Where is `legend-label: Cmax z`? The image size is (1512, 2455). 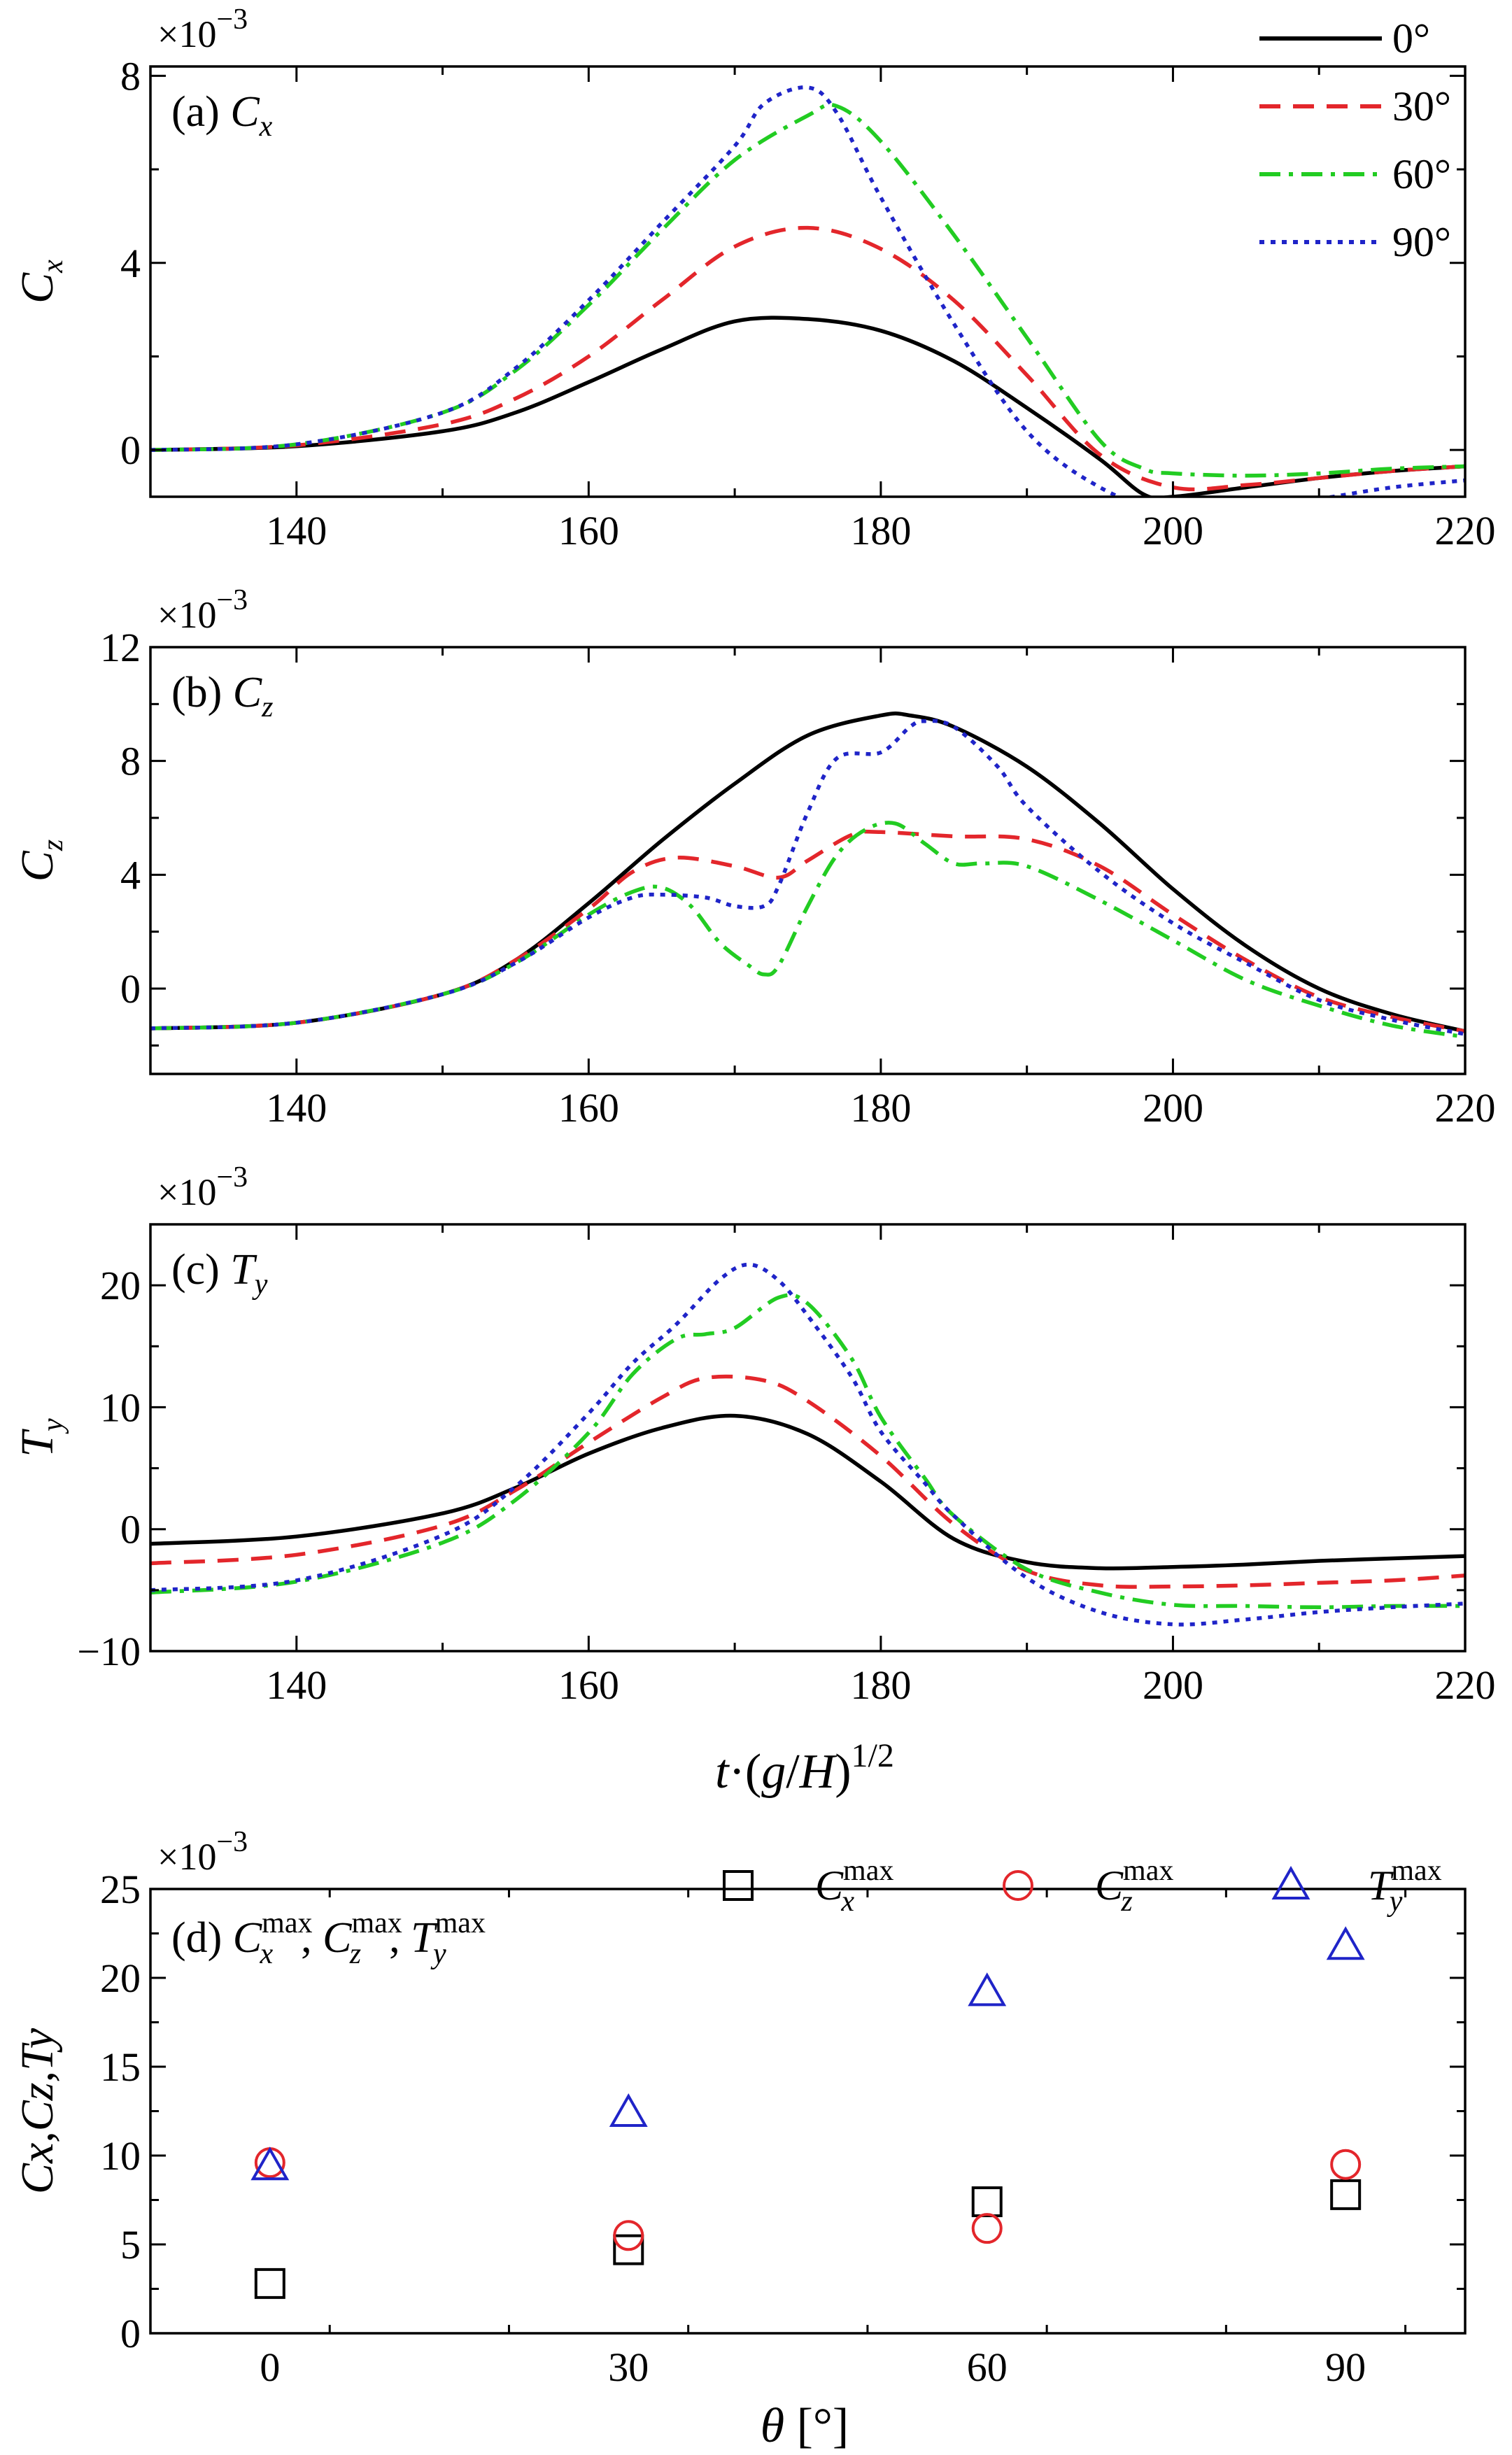 legend-label: Cmax z is located at coordinates (1134, 1886).